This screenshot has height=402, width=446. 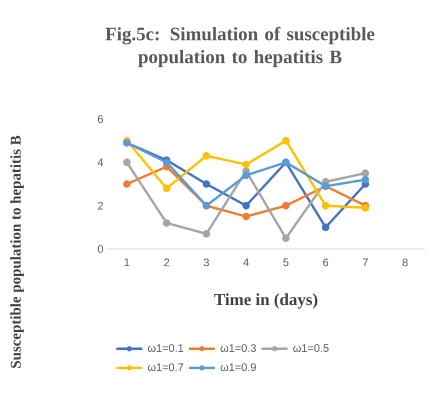 What do you see at coordinates (285, 262) in the screenshot?
I see `x-tick-label: 5` at bounding box center [285, 262].